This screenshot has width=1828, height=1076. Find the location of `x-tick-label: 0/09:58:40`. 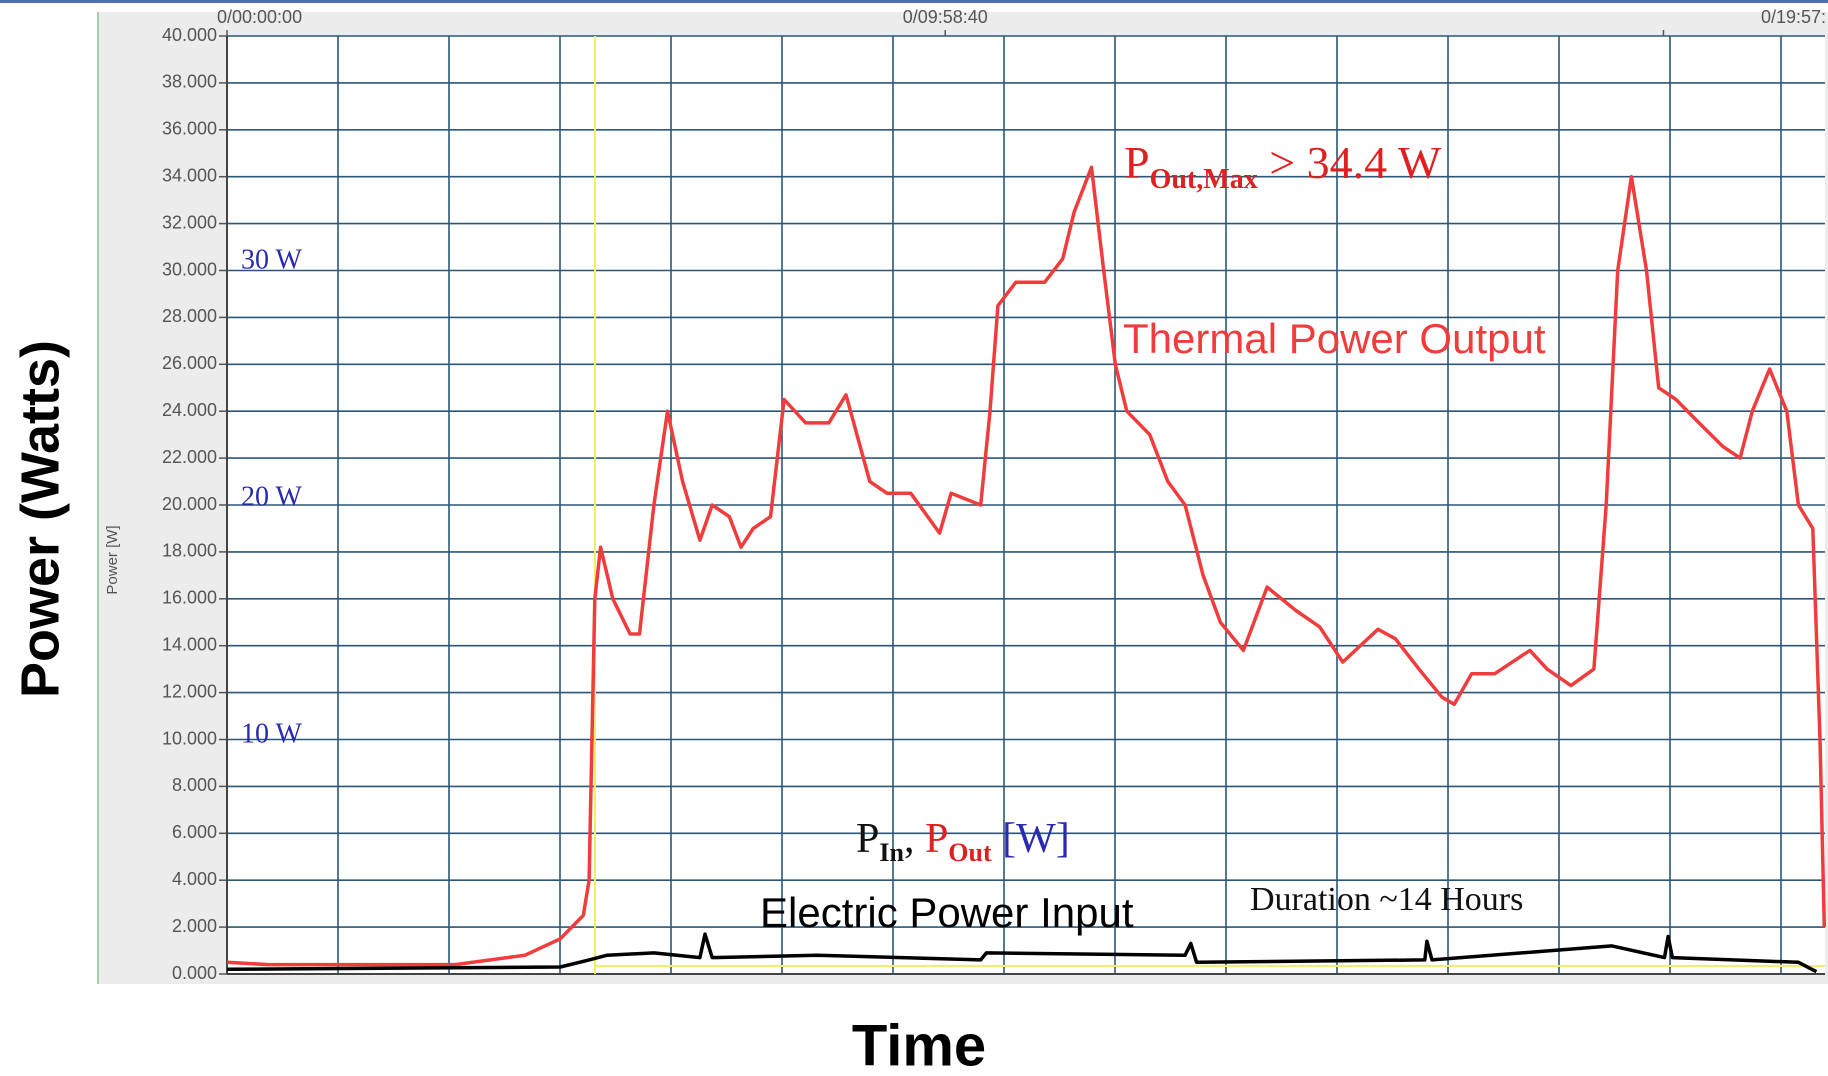

x-tick-label: 0/09:58:40 is located at coordinates (945, 17).